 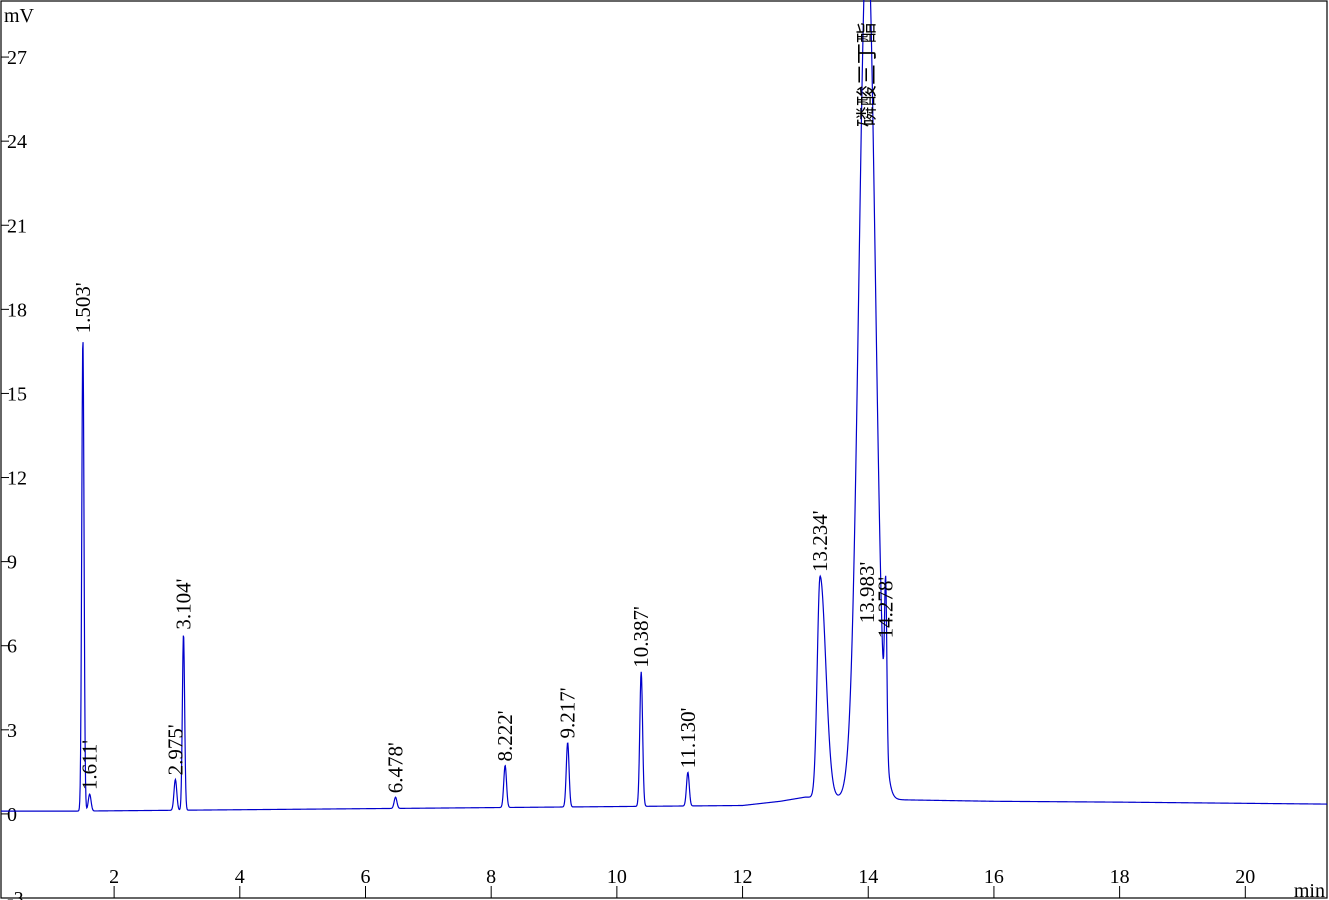 I want to click on peak-label: 6.478', so click(x=396, y=767).